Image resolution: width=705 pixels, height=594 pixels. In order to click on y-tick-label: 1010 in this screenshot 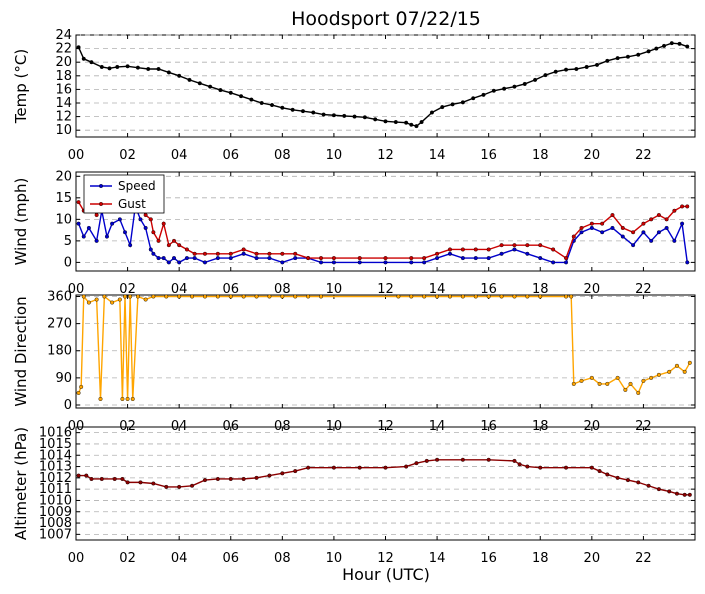, I will do `click(55, 500)`.